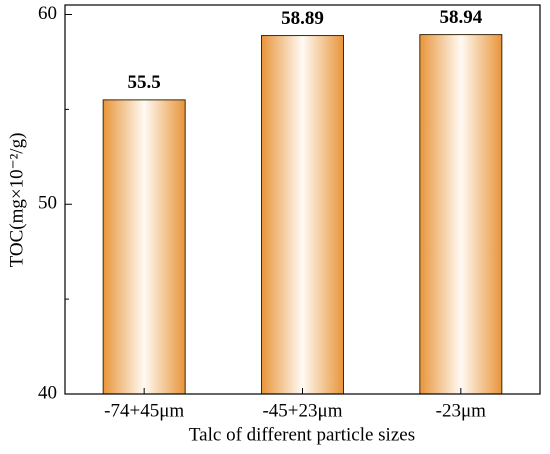  I want to click on x-tick-label: -45+23μm, so click(302, 410).